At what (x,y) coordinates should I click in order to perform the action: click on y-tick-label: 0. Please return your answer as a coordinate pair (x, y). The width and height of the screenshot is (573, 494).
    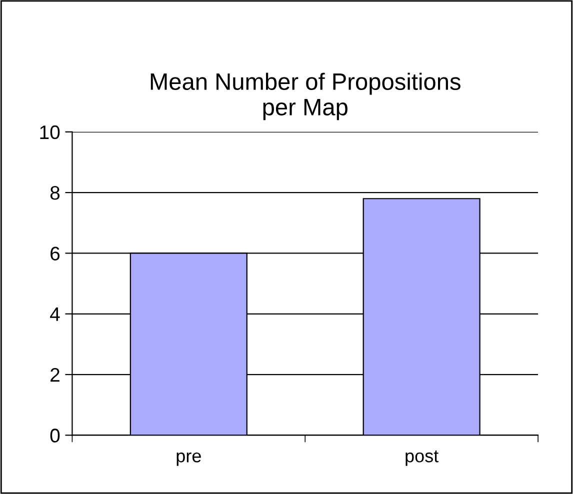
    Looking at the image, I should click on (55, 435).